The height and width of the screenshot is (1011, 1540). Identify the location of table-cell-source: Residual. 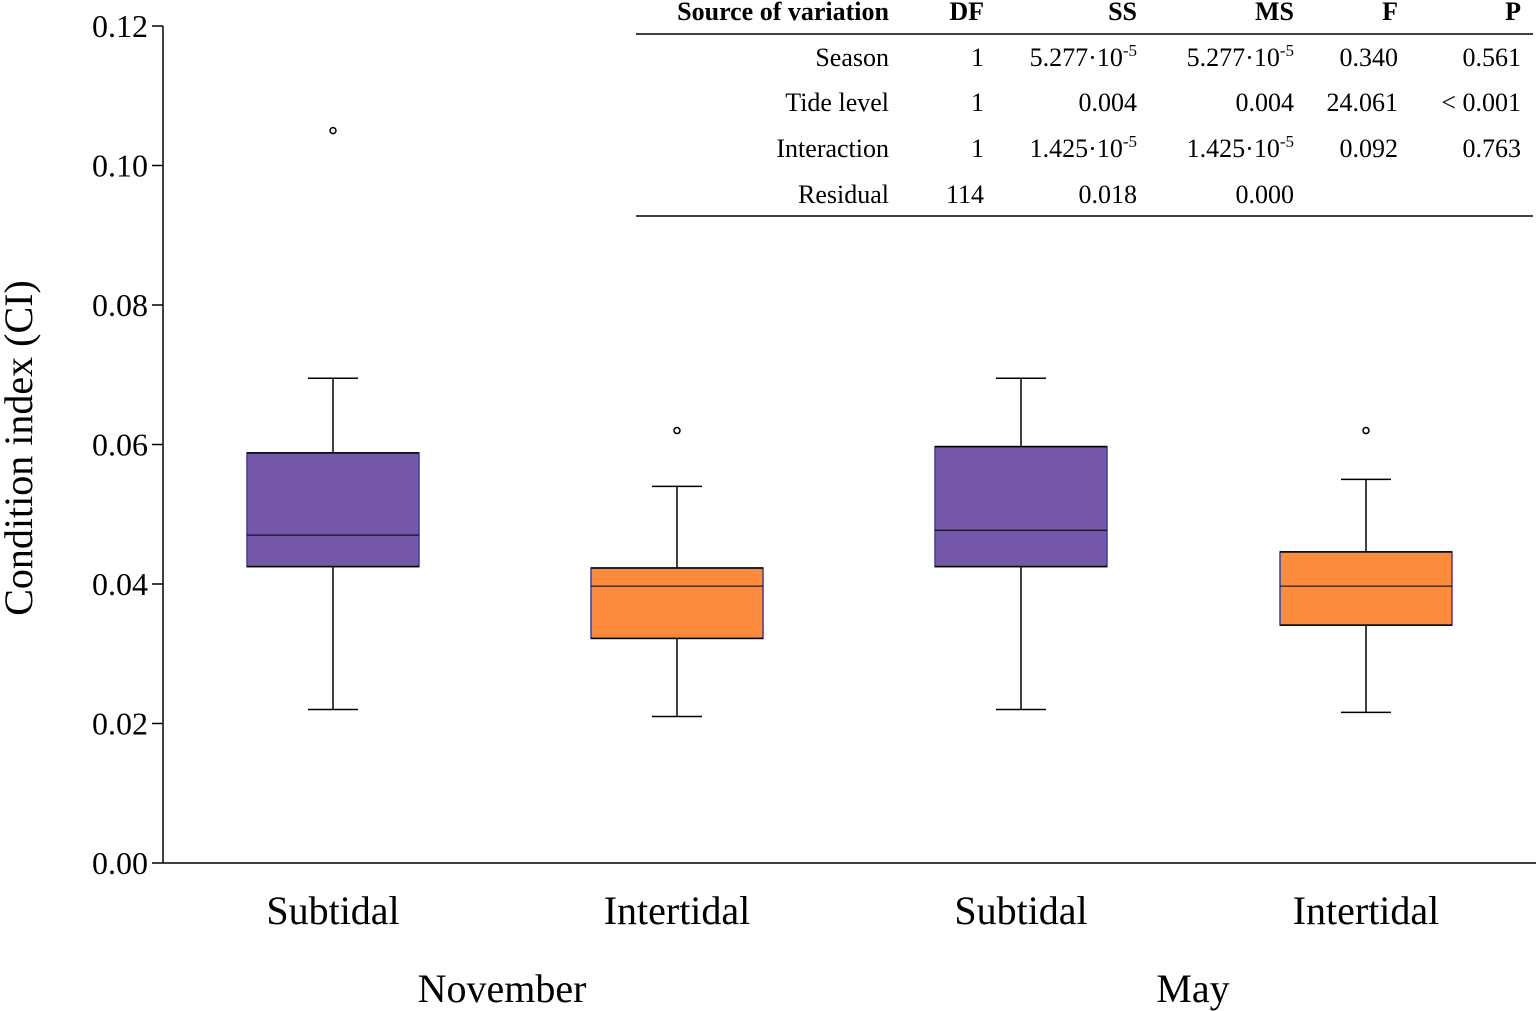
(843, 194).